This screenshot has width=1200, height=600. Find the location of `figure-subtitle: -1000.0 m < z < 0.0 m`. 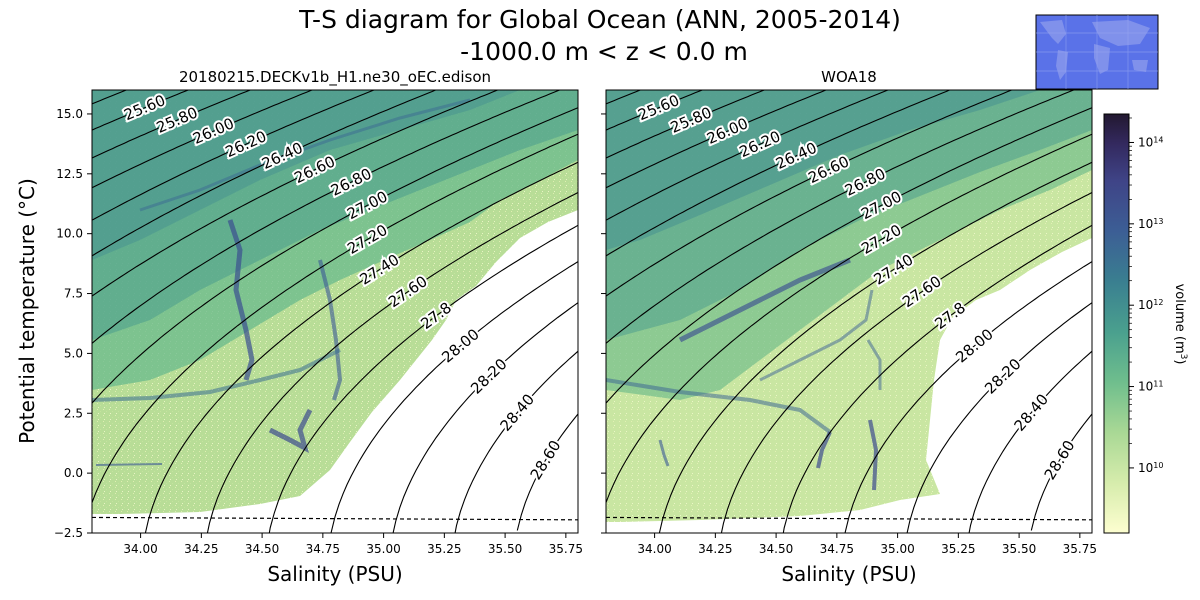

figure-subtitle: -1000.0 m < z < 0.0 m is located at coordinates (604, 51).